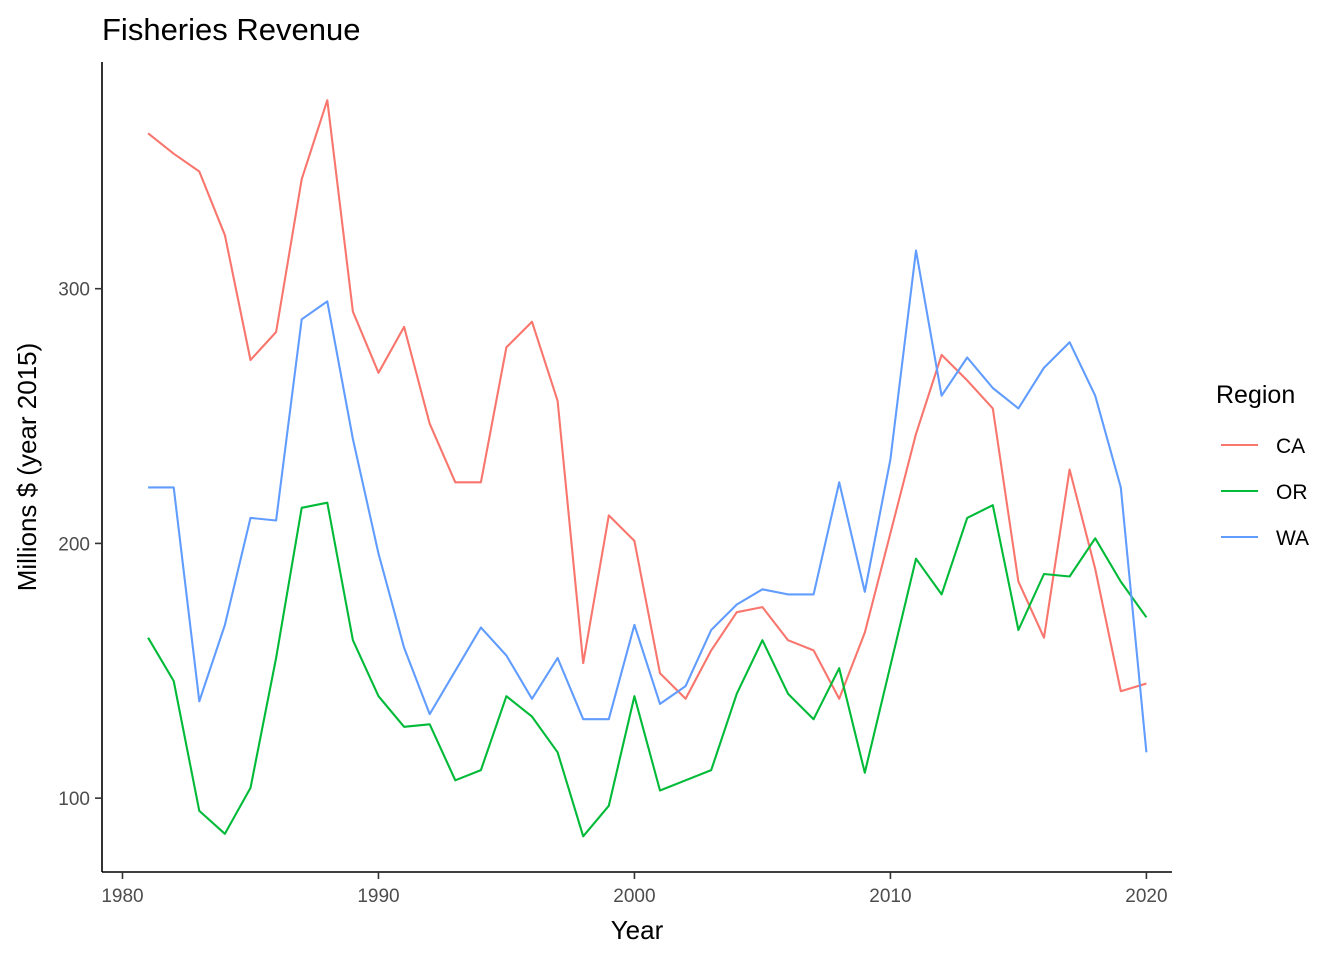 The height and width of the screenshot is (960, 1344). I want to click on y-tick-label: 100, so click(74, 799).